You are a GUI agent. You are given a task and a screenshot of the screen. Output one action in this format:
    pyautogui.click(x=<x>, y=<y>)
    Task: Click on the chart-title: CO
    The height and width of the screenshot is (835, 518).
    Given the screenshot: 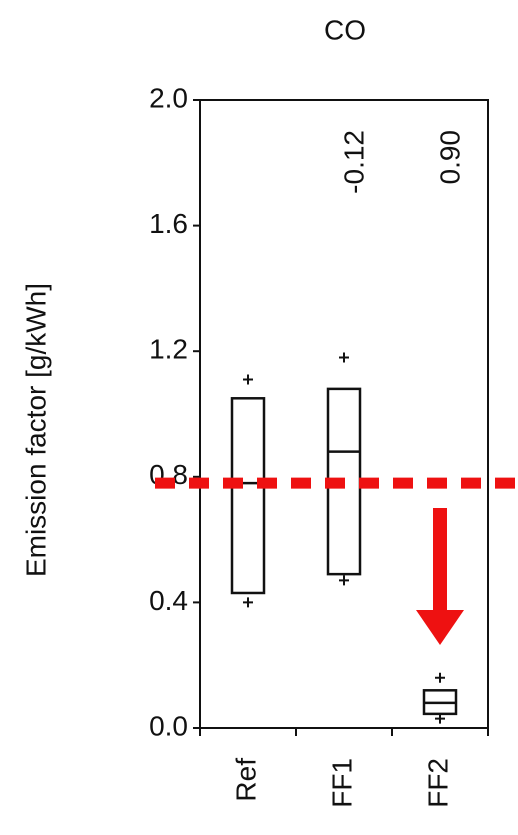 What is the action you would take?
    pyautogui.click(x=345, y=29)
    